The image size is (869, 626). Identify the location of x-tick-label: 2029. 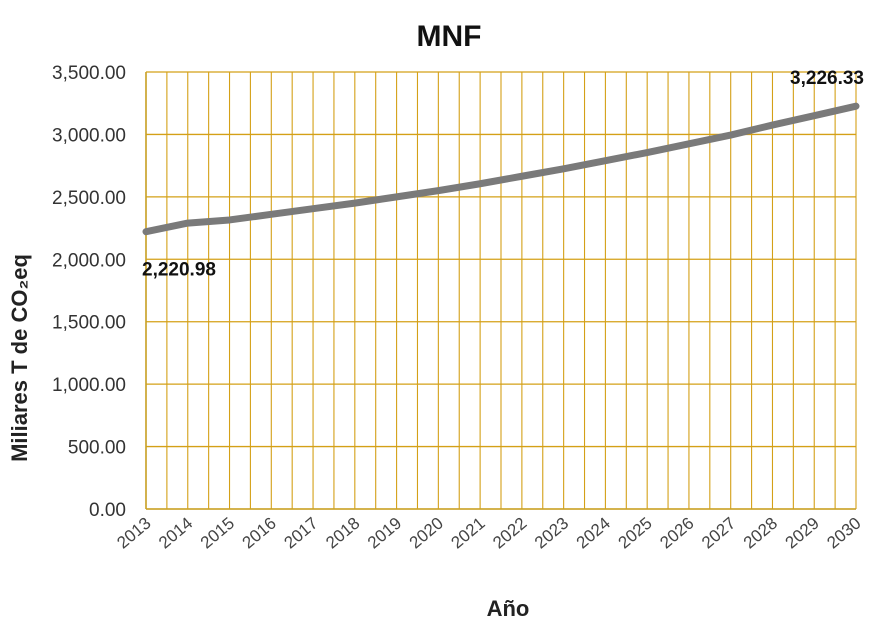
(802, 533).